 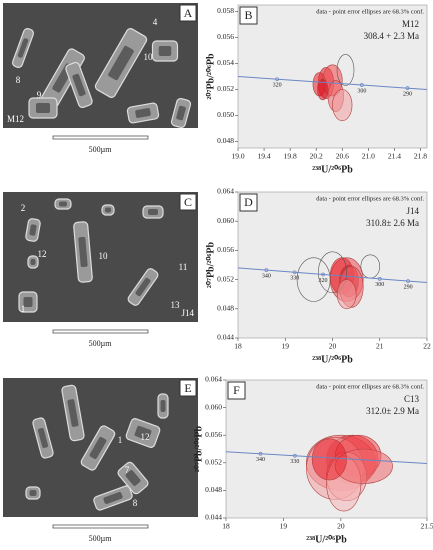 I want to click on scale-label: 500µm, so click(x=101, y=343).